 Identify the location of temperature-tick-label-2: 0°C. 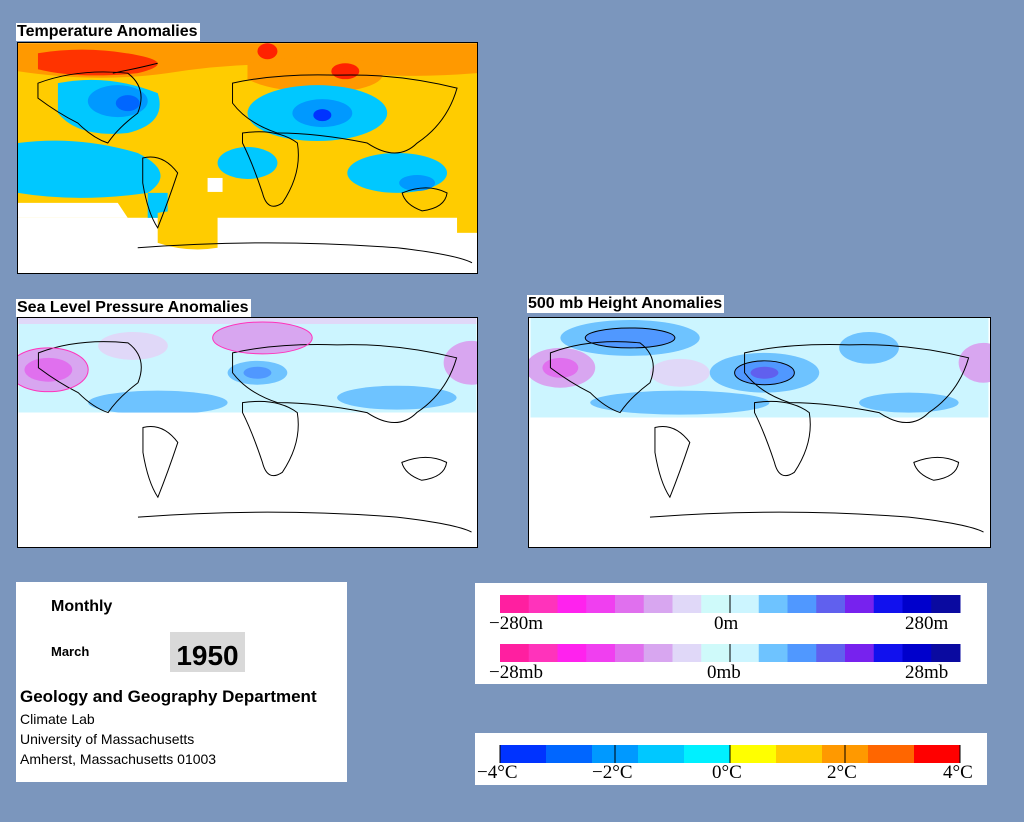
(727, 772).